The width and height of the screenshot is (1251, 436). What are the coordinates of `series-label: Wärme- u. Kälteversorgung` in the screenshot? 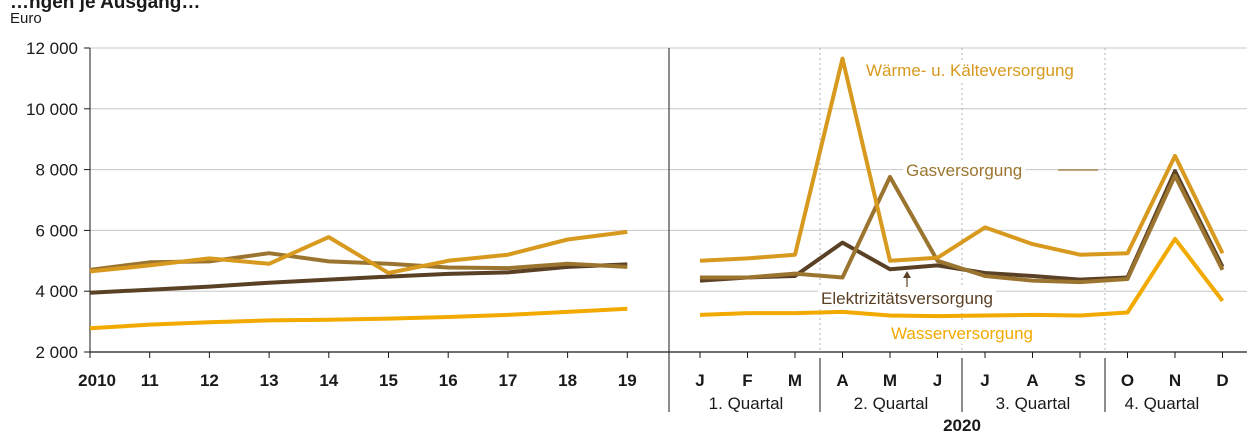 It's located at (970, 70).